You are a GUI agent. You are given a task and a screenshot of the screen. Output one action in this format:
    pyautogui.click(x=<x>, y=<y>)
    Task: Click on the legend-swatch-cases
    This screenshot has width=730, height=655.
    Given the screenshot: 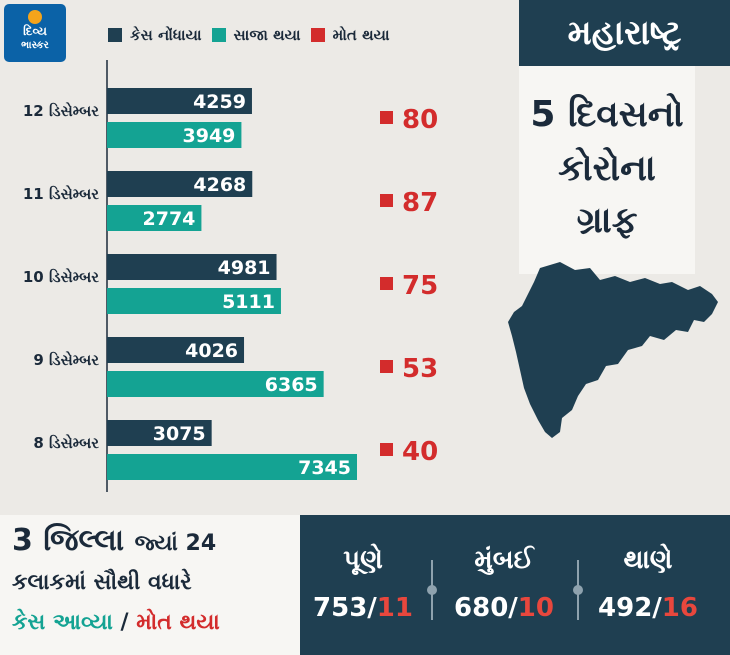 What is the action you would take?
    pyautogui.click(x=115, y=35)
    